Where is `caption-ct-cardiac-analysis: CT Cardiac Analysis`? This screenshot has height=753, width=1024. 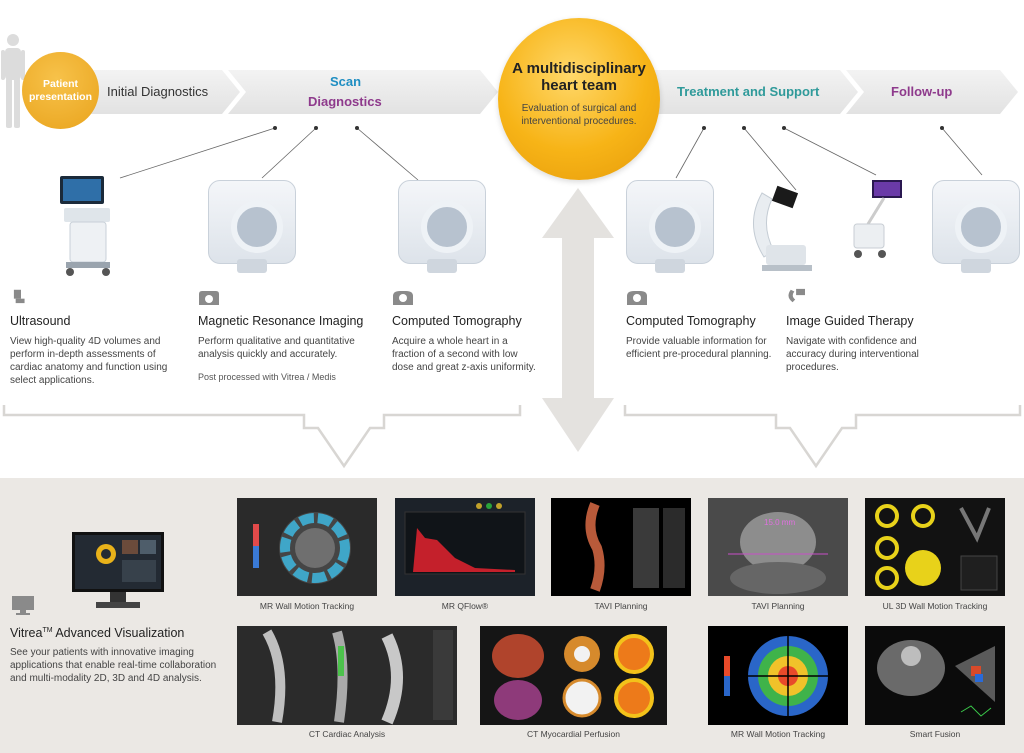
caption-ct-cardiac-analysis: CT Cardiac Analysis is located at coordinates (347, 734).